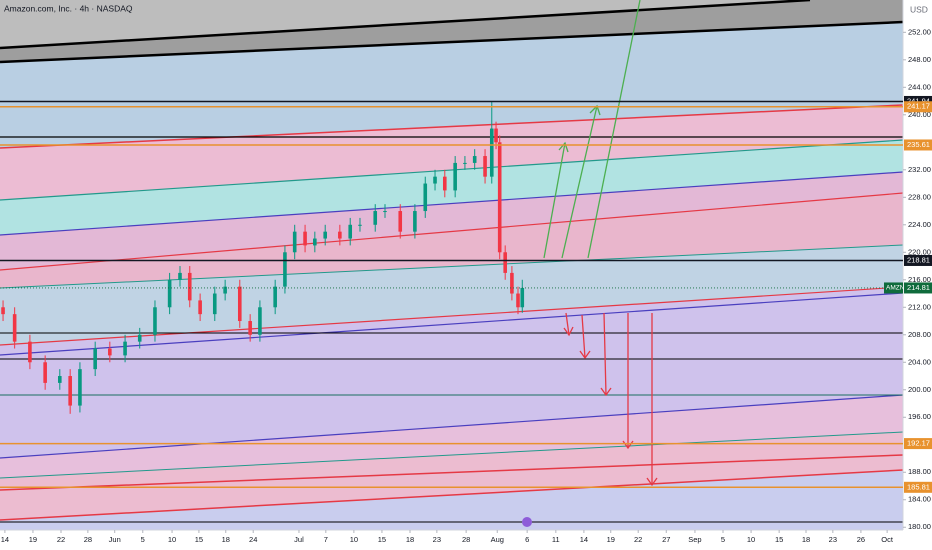  What do you see at coordinates (919, 361) in the screenshot?
I see `y-tick-label: 204.00` at bounding box center [919, 361].